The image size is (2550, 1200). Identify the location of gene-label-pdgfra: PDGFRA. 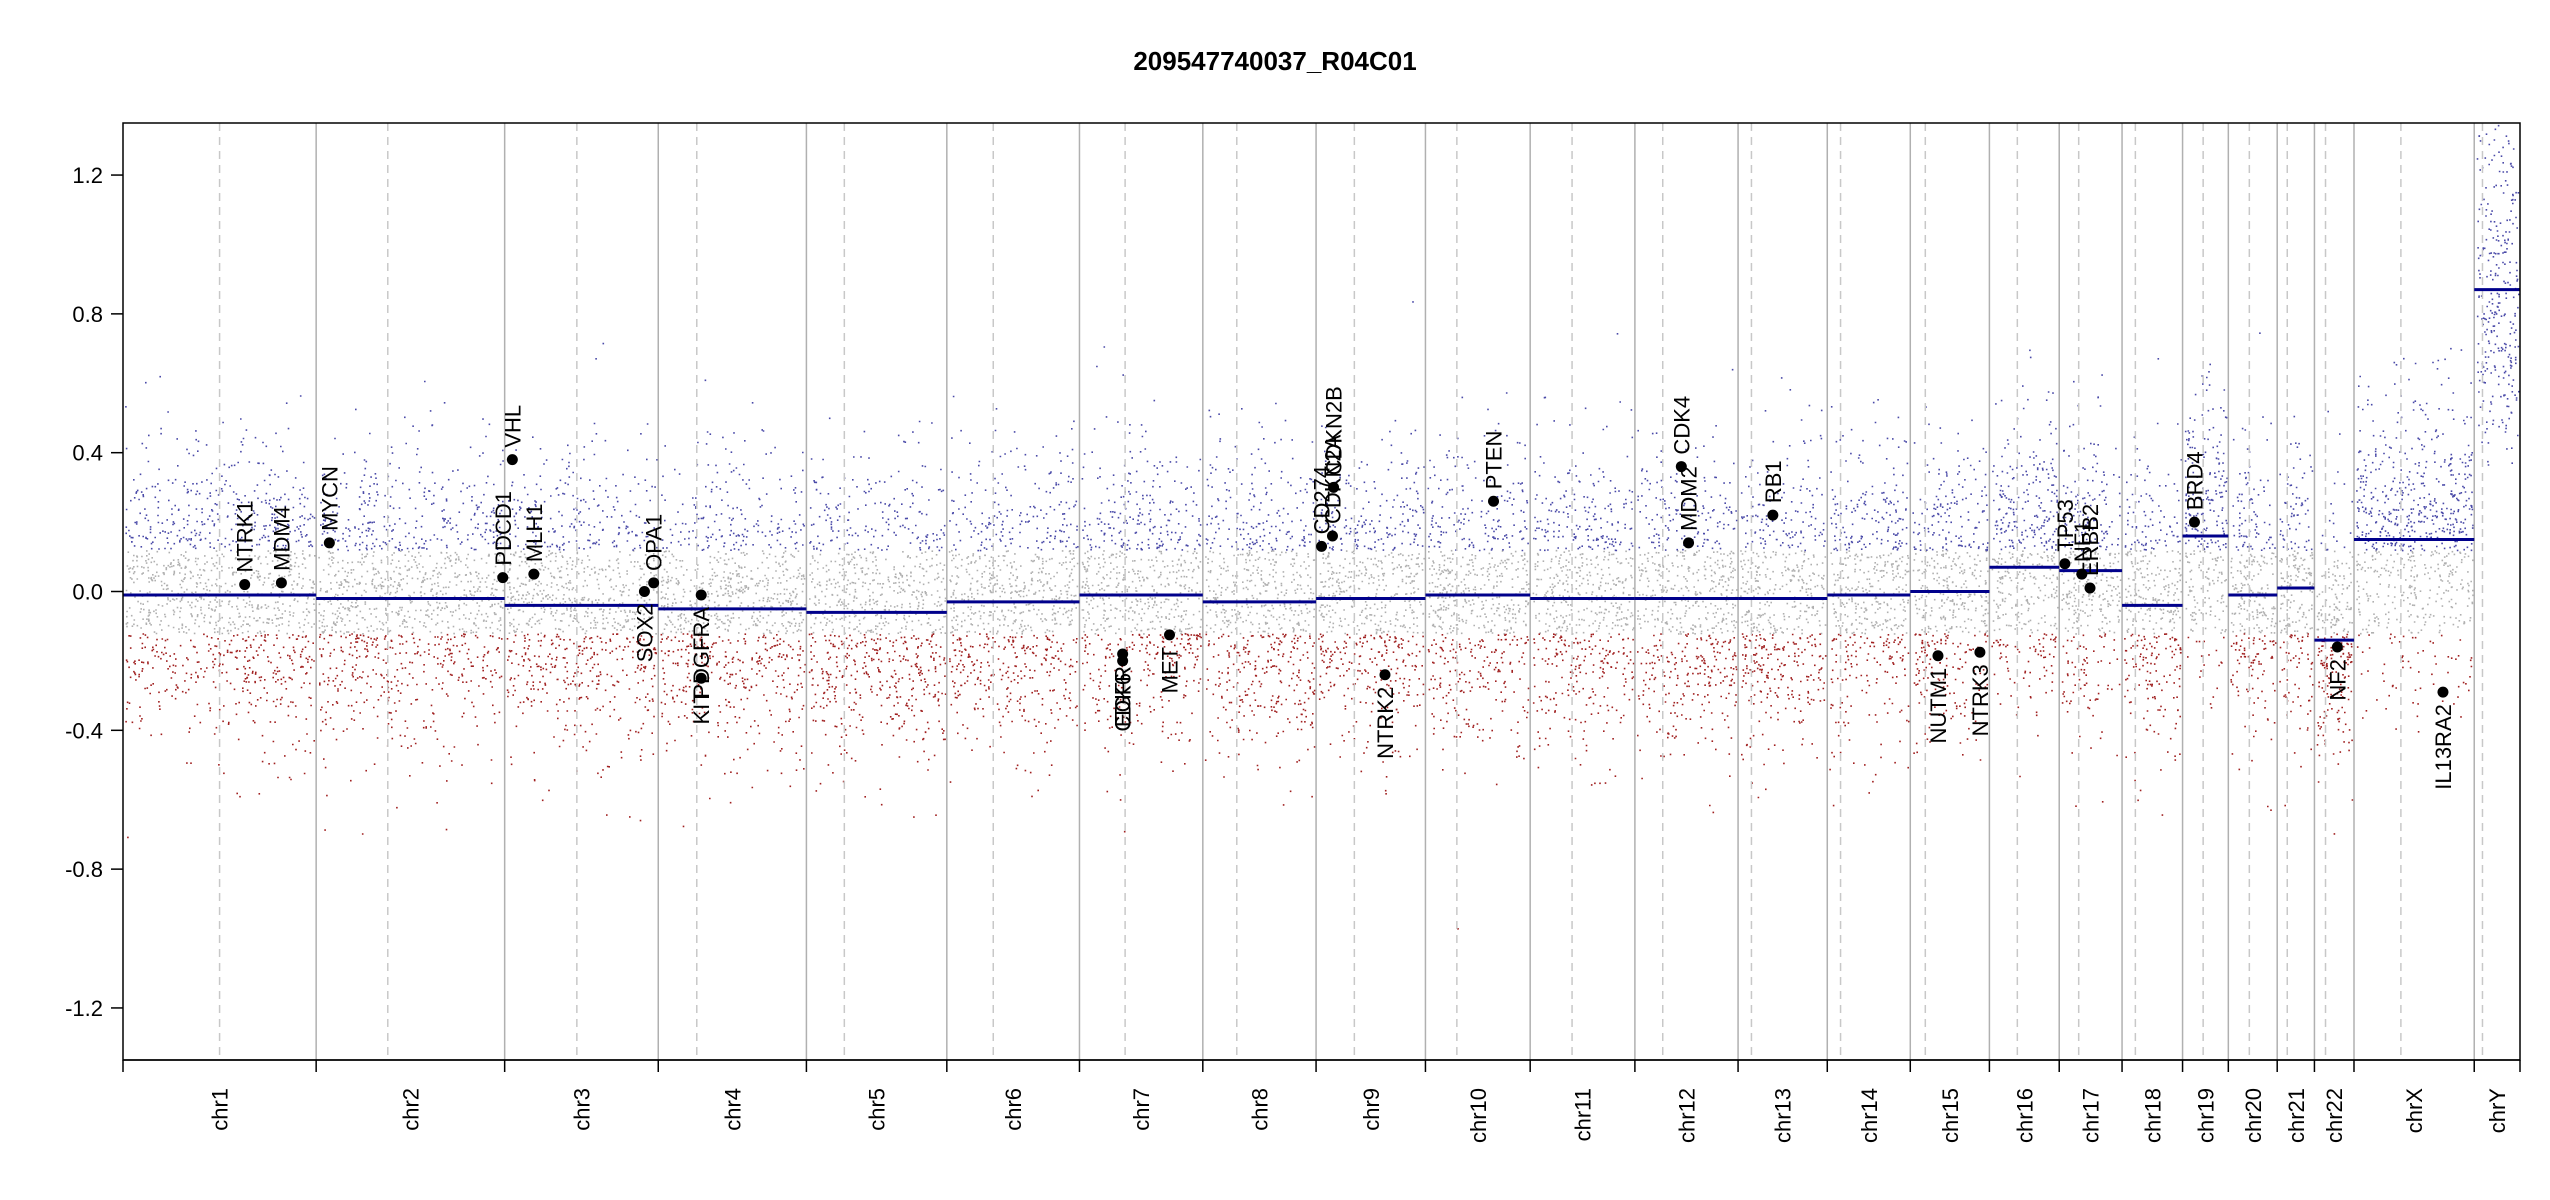
(701, 653).